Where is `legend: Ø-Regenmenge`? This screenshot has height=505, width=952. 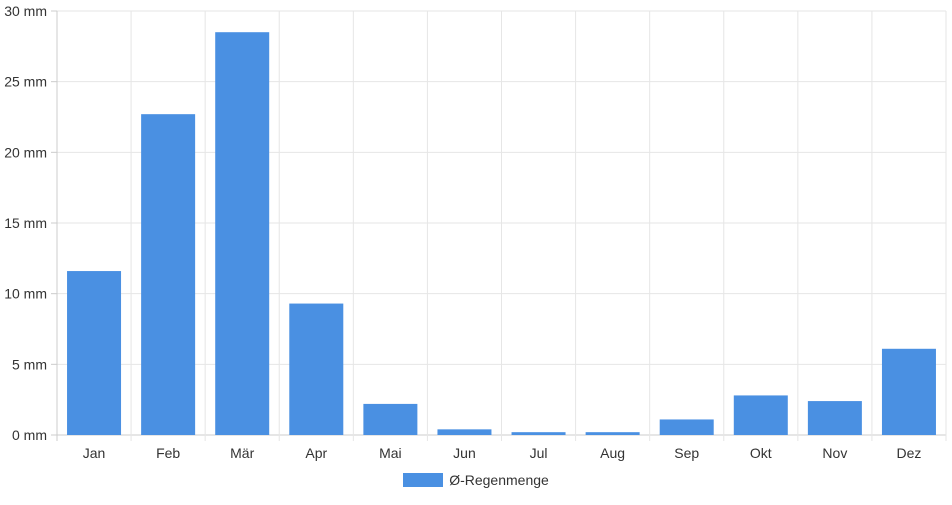 legend: Ø-Regenmenge is located at coordinates (476, 480).